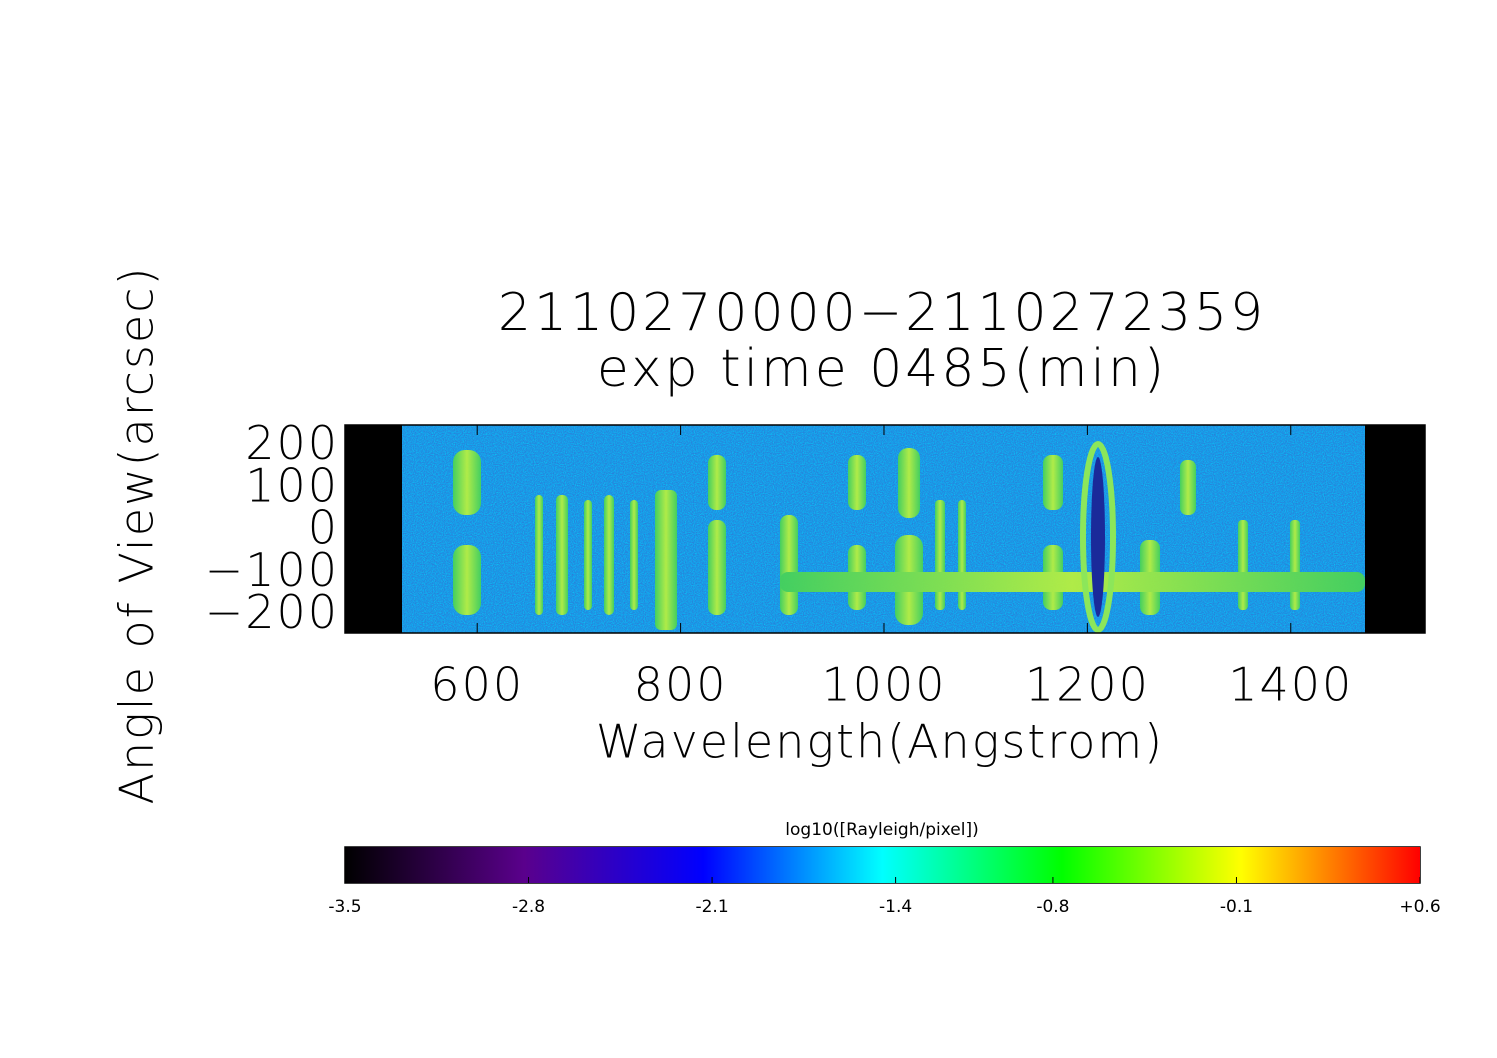 The width and height of the screenshot is (1497, 1058). I want to click on colorbar-tick-label: -0.1, so click(1236, 907).